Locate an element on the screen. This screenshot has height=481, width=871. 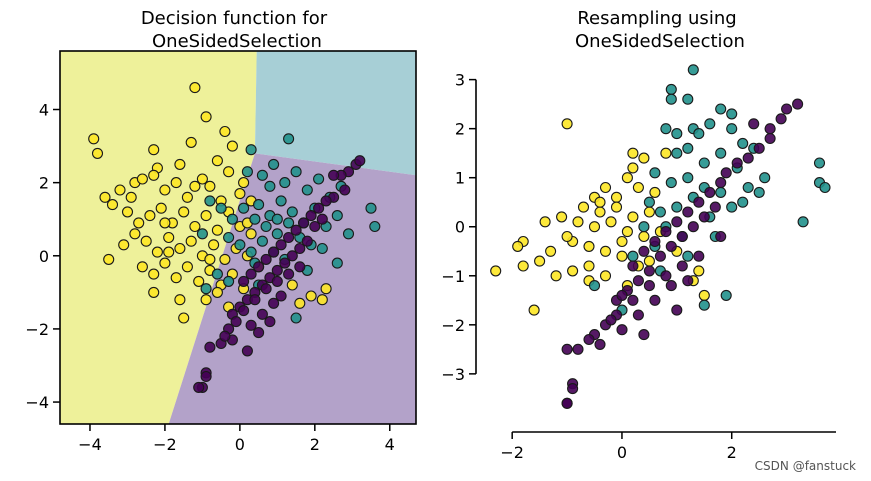
left-x-tick-label: 0 is located at coordinates (240, 444).